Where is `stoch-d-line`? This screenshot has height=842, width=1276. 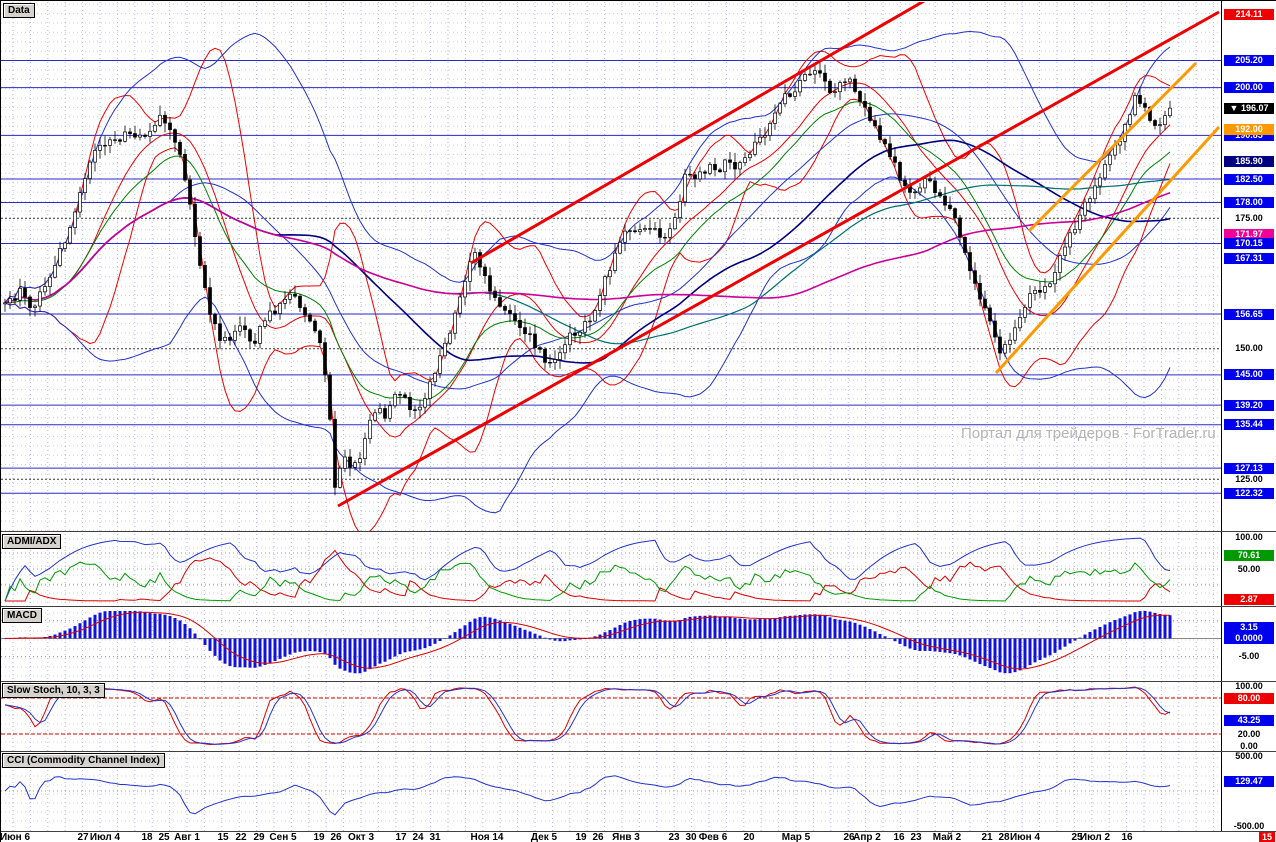 stoch-d-line is located at coordinates (587, 716).